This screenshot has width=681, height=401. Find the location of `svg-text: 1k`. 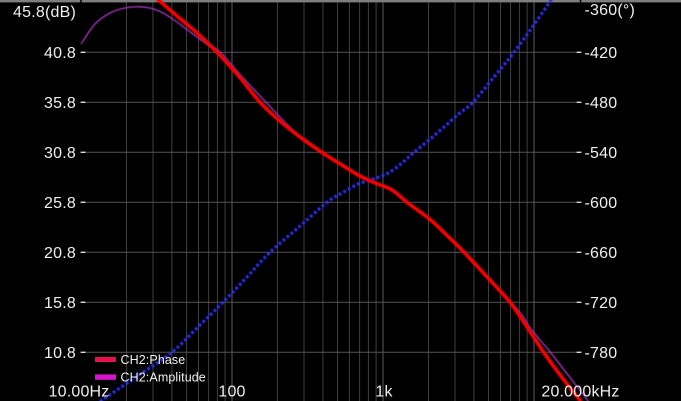

svg-text: 1k is located at coordinates (384, 392).